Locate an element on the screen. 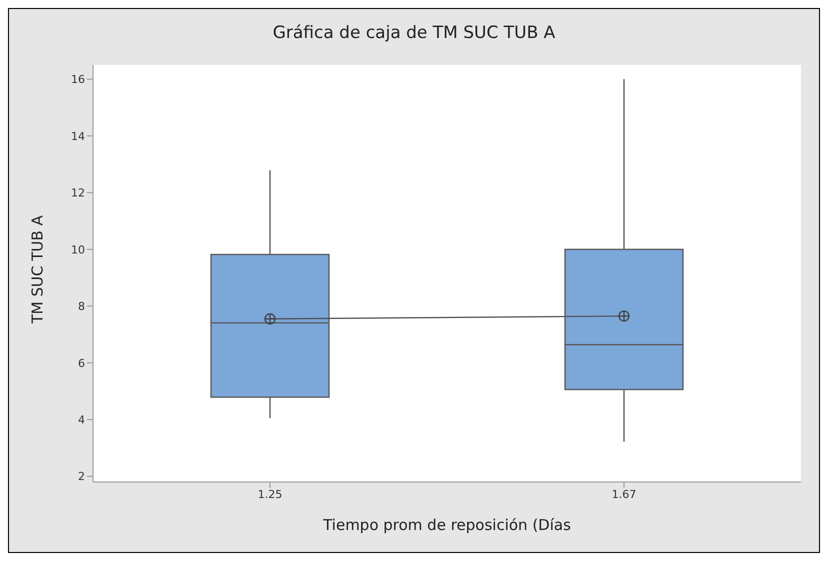 The image size is (828, 561). x-axis-title: Tiempo prom de reposición (Días is located at coordinates (447, 525).